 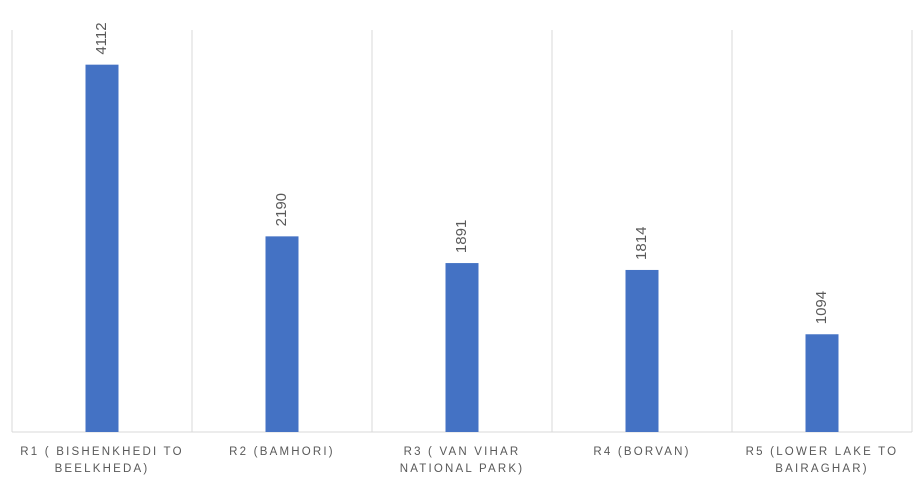 I want to click on data-label: 1891, so click(x=461, y=236).